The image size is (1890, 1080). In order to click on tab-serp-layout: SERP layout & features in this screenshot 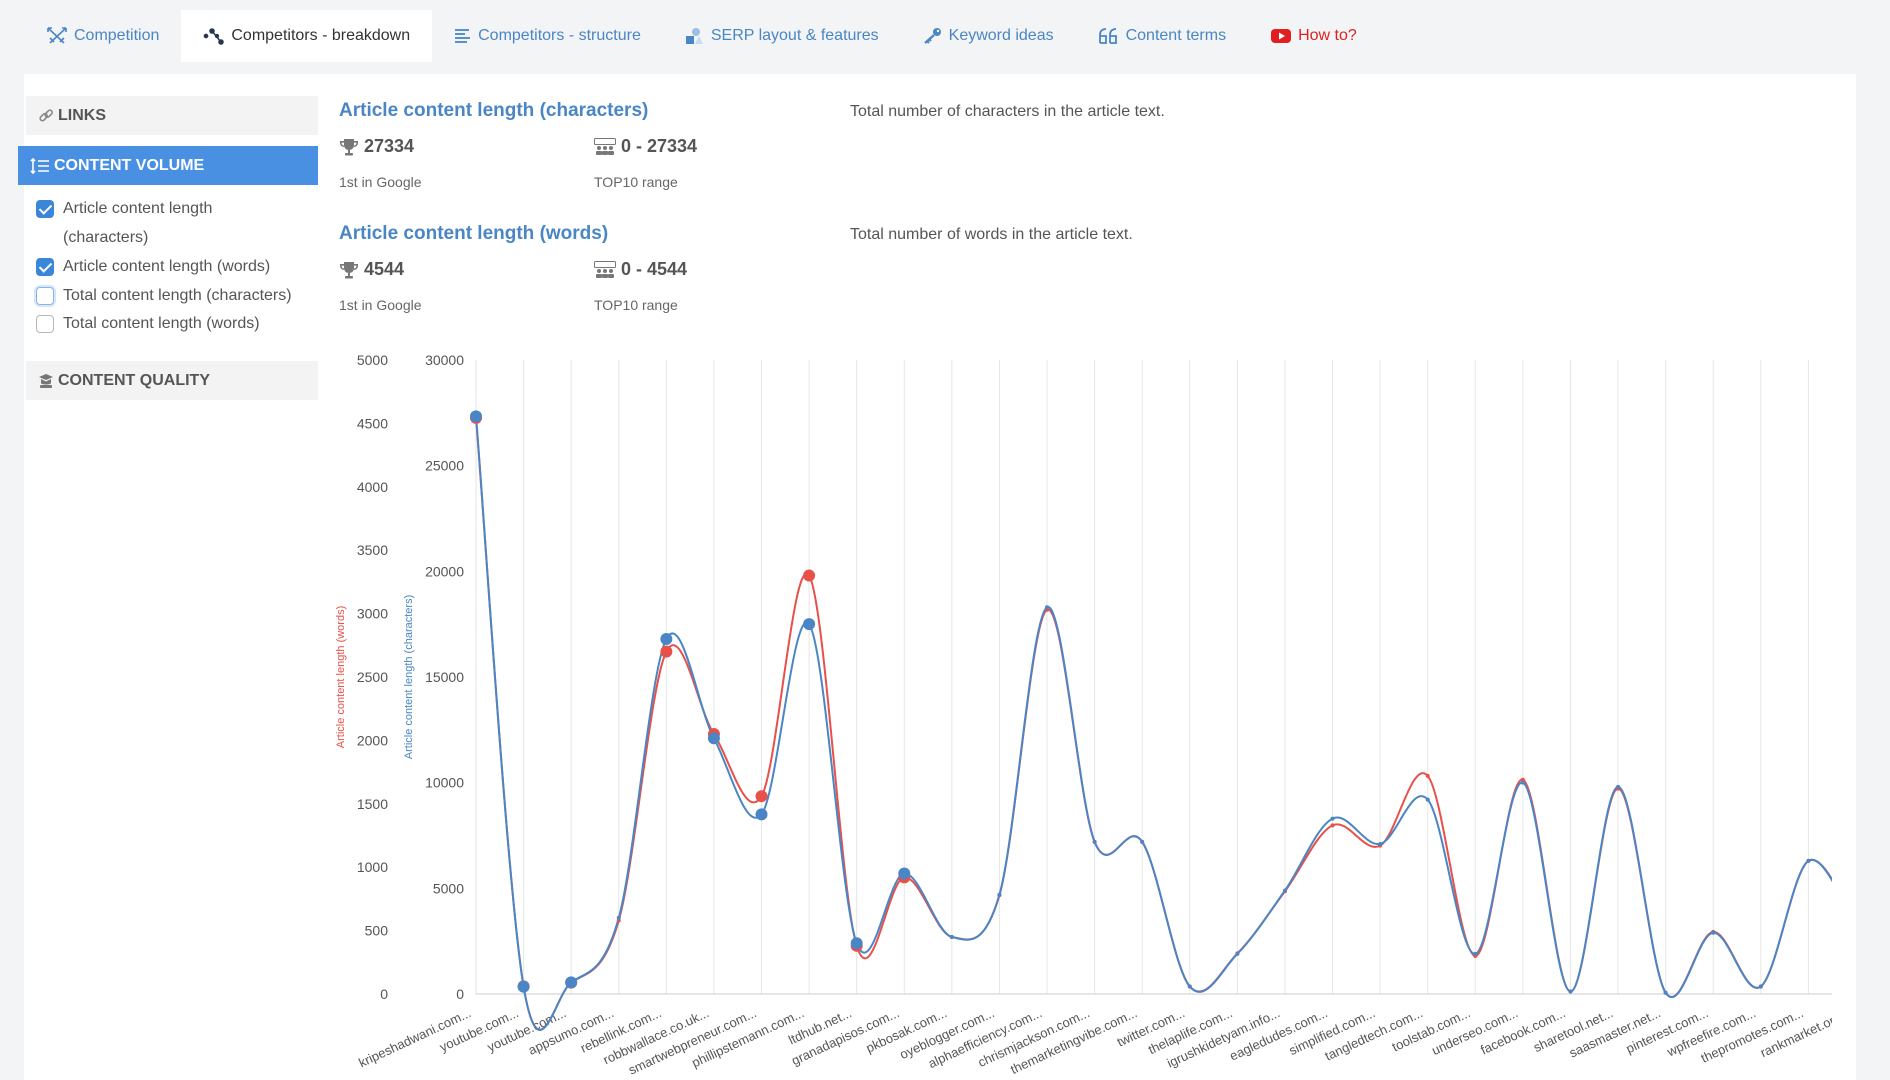, I will do `click(782, 36)`.